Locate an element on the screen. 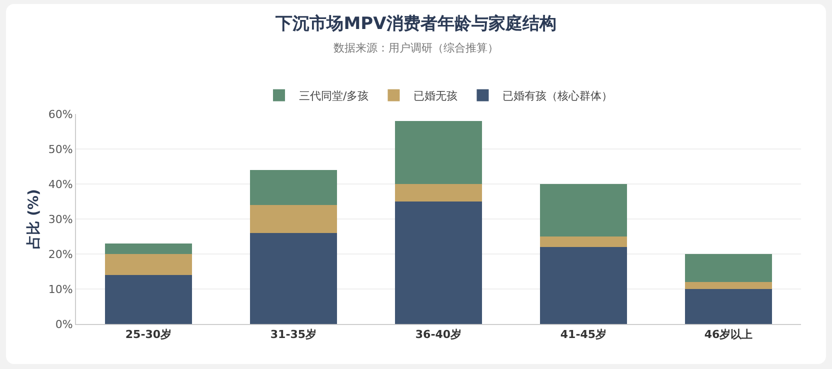 This screenshot has width=832, height=369. y-tick-label: 40% is located at coordinates (60, 184).